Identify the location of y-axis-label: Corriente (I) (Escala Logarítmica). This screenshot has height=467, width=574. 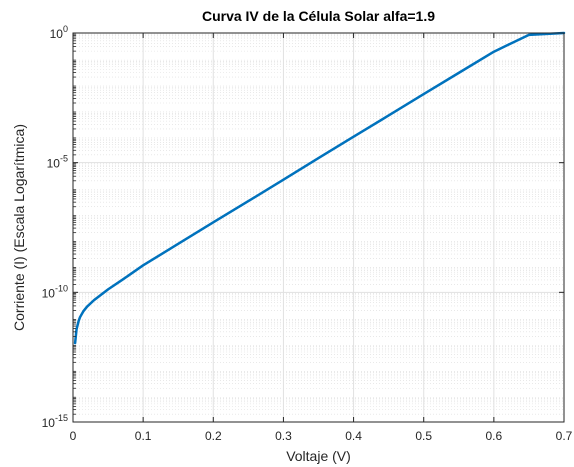
(19, 227).